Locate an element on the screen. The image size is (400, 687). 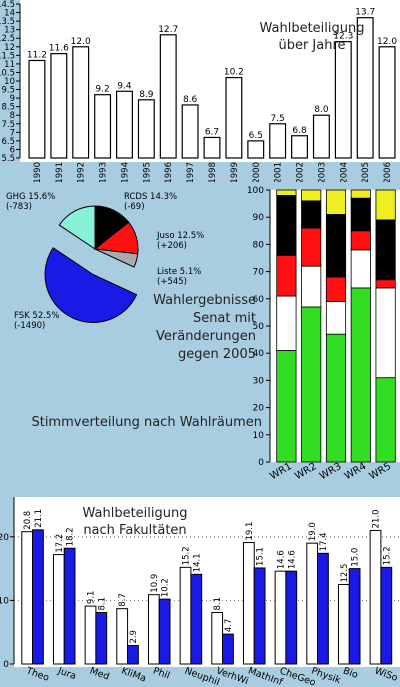
pie-label-juso: Juso 12.5% is located at coordinates (180, 236).